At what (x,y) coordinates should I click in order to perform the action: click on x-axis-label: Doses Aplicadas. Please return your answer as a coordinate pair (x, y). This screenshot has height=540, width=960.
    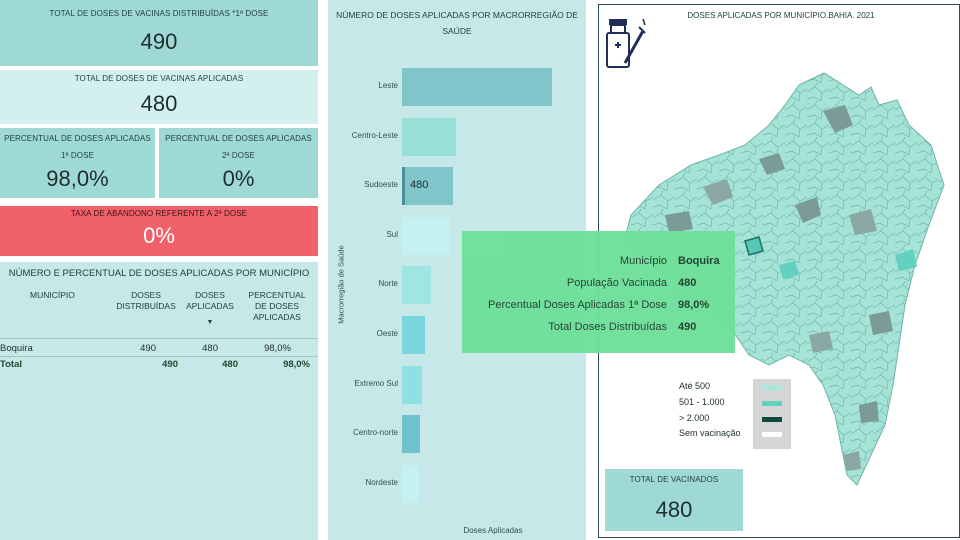
    Looking at the image, I should click on (493, 530).